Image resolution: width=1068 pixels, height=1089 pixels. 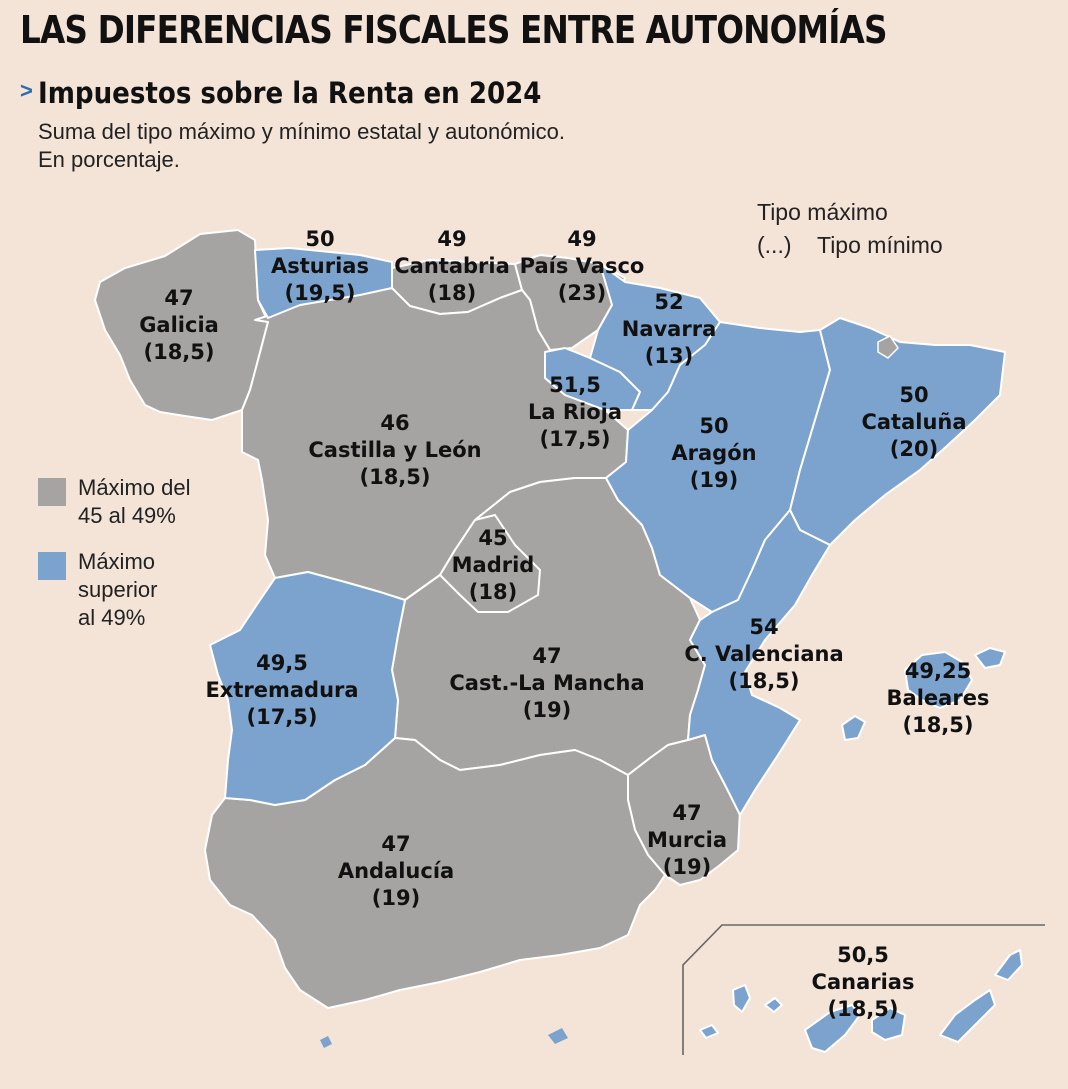 What do you see at coordinates (990, 658) in the screenshot?
I see `region-baleares-menorca` at bounding box center [990, 658].